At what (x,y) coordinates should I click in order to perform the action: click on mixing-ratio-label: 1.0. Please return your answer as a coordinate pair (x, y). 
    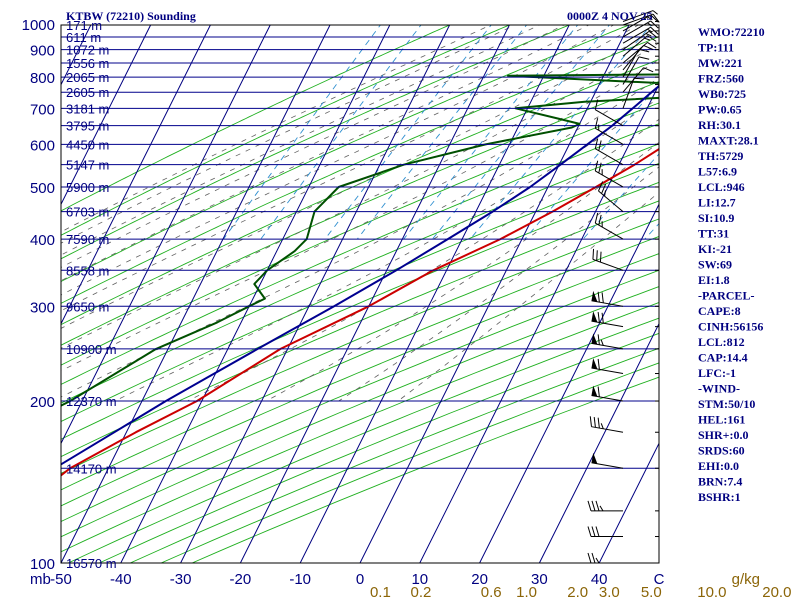
    Looking at the image, I should click on (526, 592).